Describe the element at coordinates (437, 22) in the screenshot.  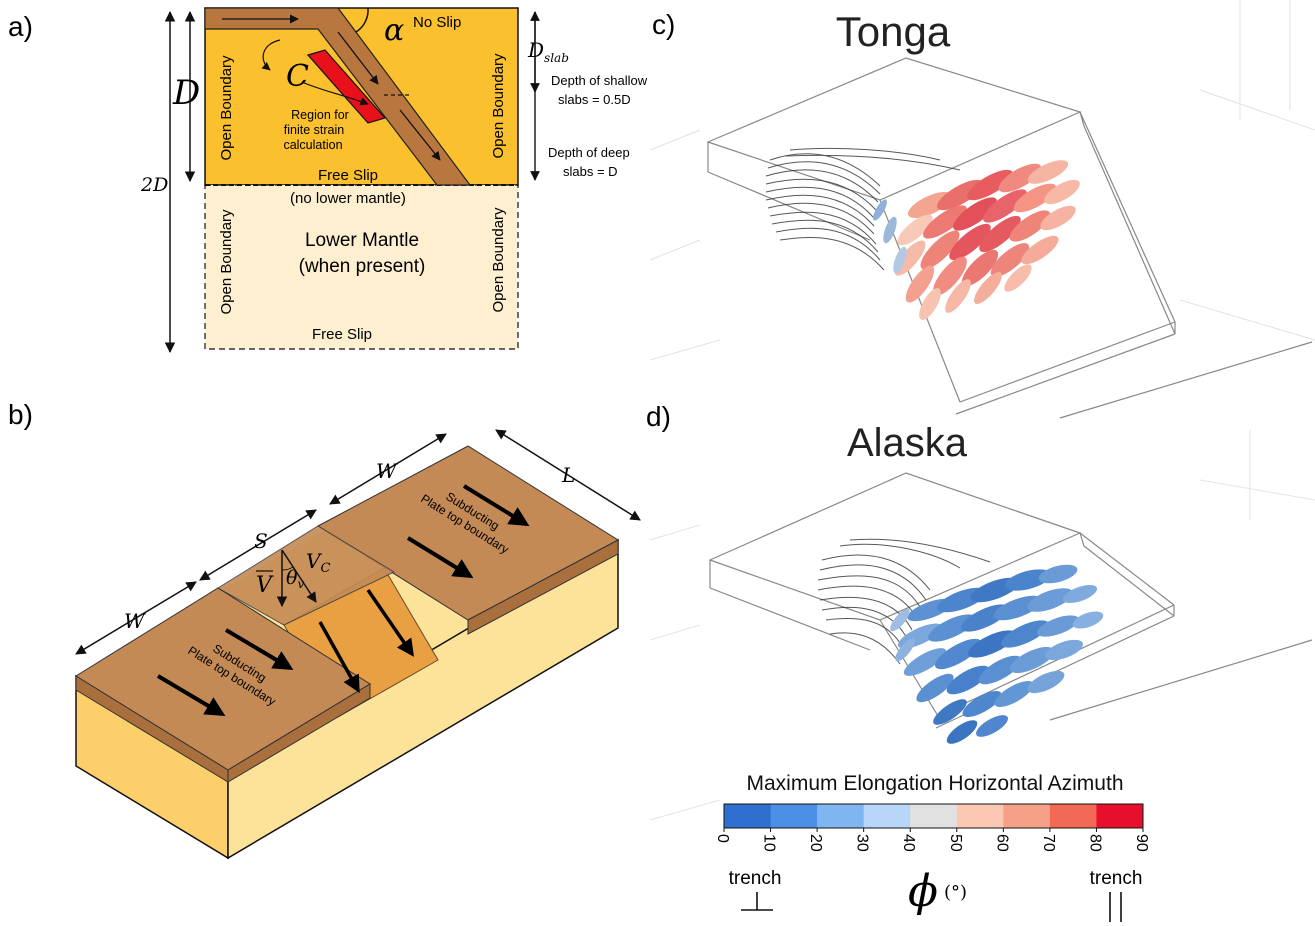
I see `no-slip-label: No Slip` at that location.